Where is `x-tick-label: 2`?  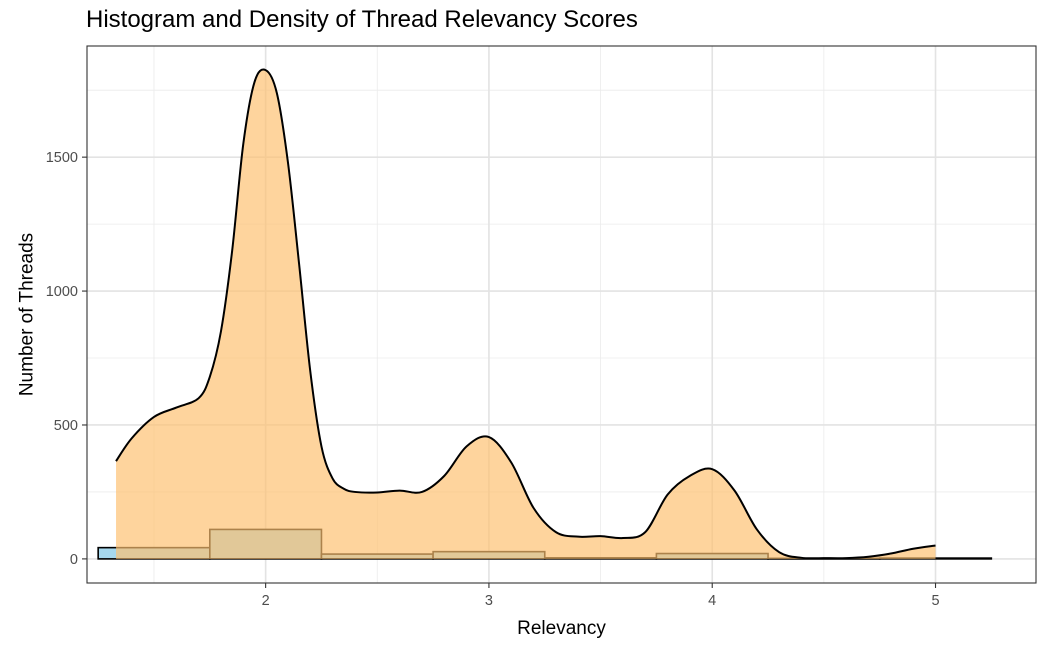
x-tick-label: 2 is located at coordinates (266, 601).